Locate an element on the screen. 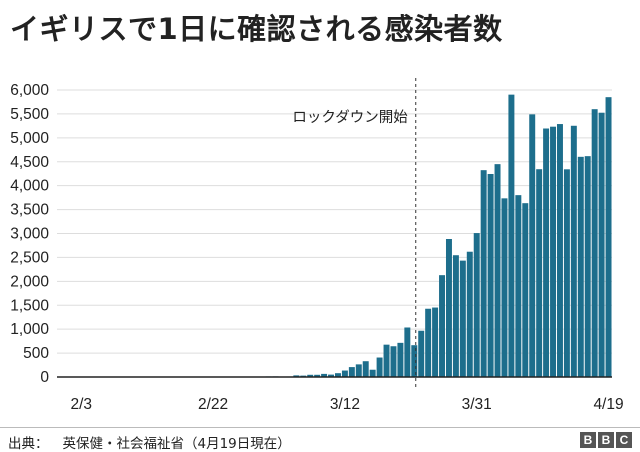 The height and width of the screenshot is (452, 640). y-tick-label: 1,000 is located at coordinates (29, 329).